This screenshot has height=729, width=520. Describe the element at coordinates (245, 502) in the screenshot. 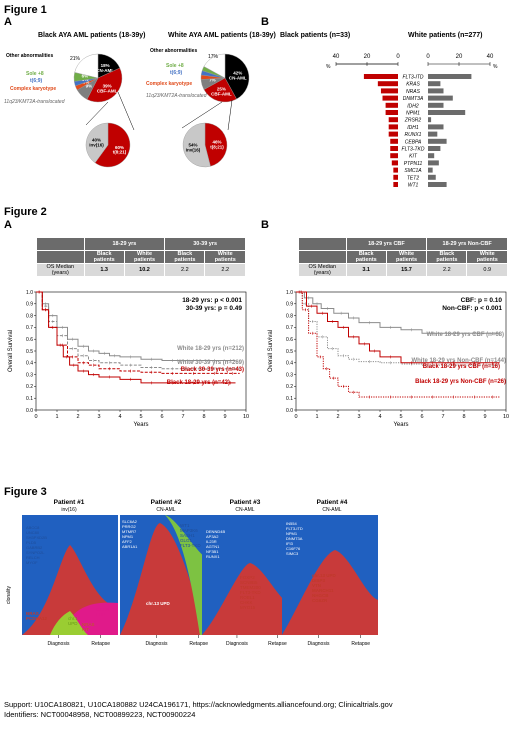

I see `patient3-name: Patient #3` at that location.